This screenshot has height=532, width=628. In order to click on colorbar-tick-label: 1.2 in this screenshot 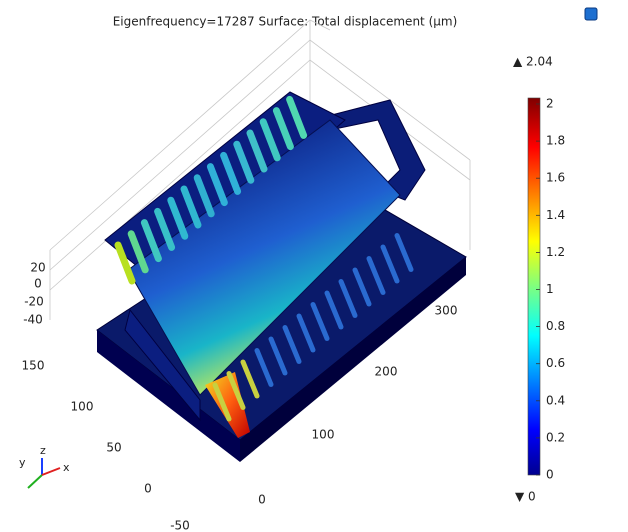, I will do `click(555, 252)`.